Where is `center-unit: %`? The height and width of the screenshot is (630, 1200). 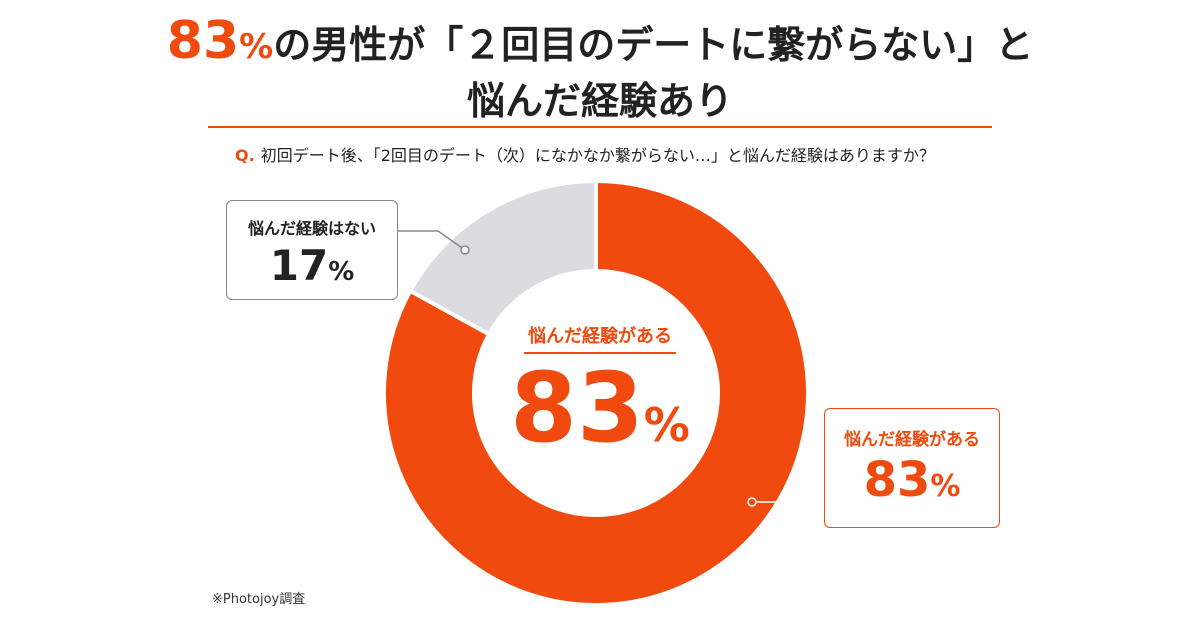 center-unit: % is located at coordinates (666, 425).